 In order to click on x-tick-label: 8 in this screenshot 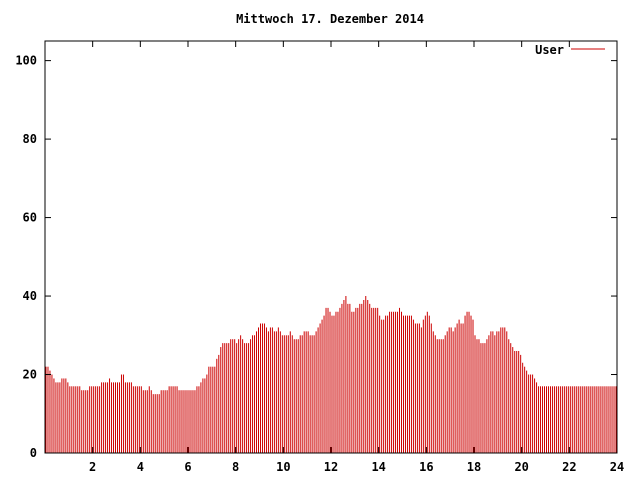, I will do `click(235, 467)`.